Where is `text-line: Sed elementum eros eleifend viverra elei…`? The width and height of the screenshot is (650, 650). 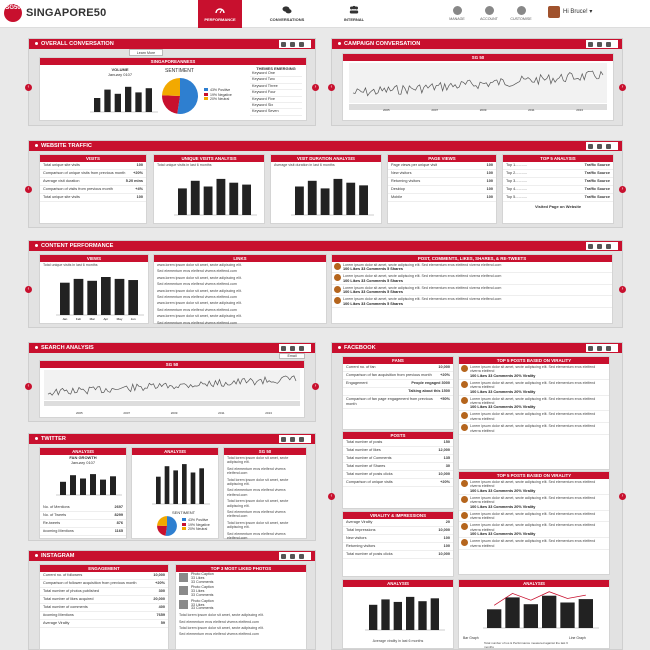 text-line: Sed elementum eros eleifend viverra elei… is located at coordinates (219, 634).